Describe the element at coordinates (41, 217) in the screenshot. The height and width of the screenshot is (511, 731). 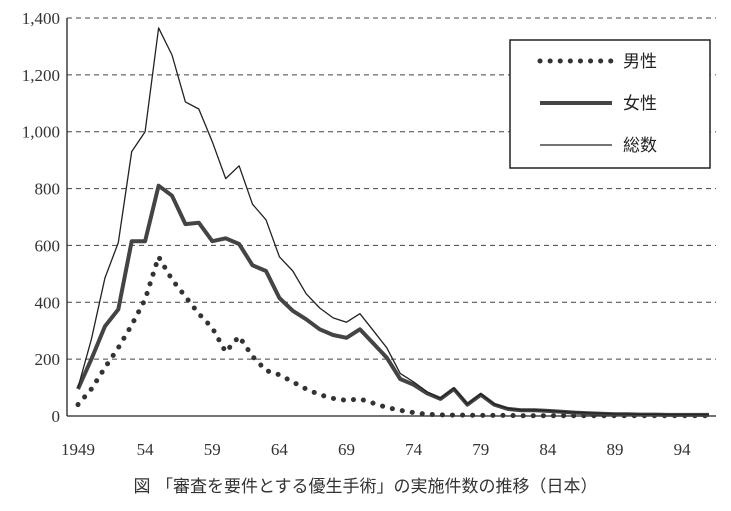
I see `y-axis-ticks: 0 200 400 600 800 1,000 1,200 1,400` at that location.